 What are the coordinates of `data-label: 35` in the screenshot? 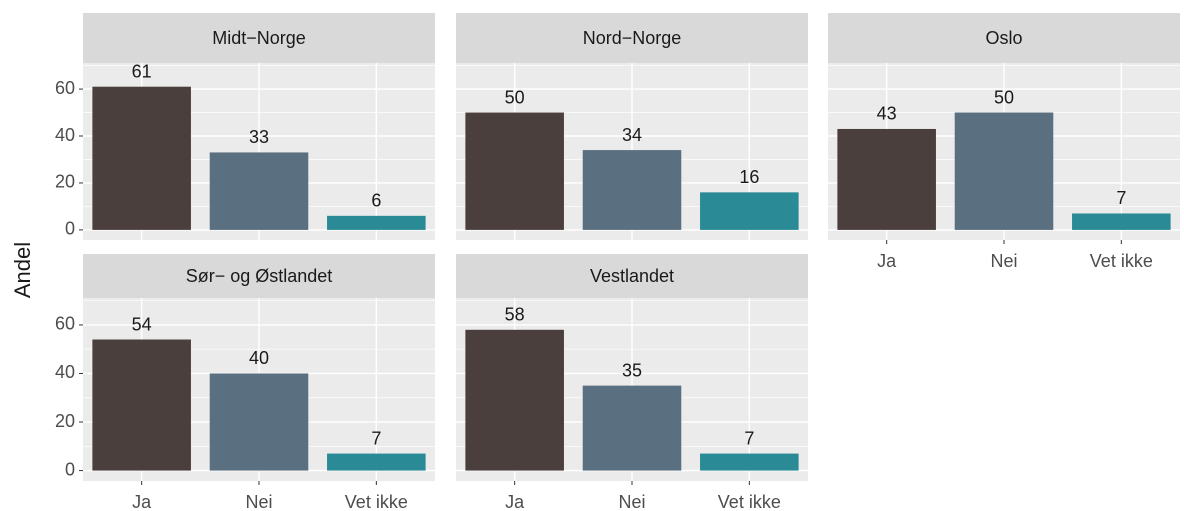 It's located at (632, 370).